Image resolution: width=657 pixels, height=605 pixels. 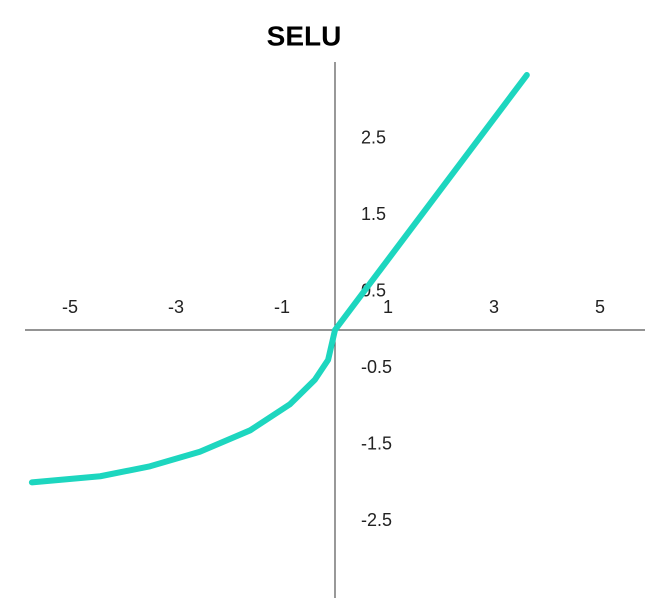 I want to click on x-tick-label: -1, so click(x=282, y=307).